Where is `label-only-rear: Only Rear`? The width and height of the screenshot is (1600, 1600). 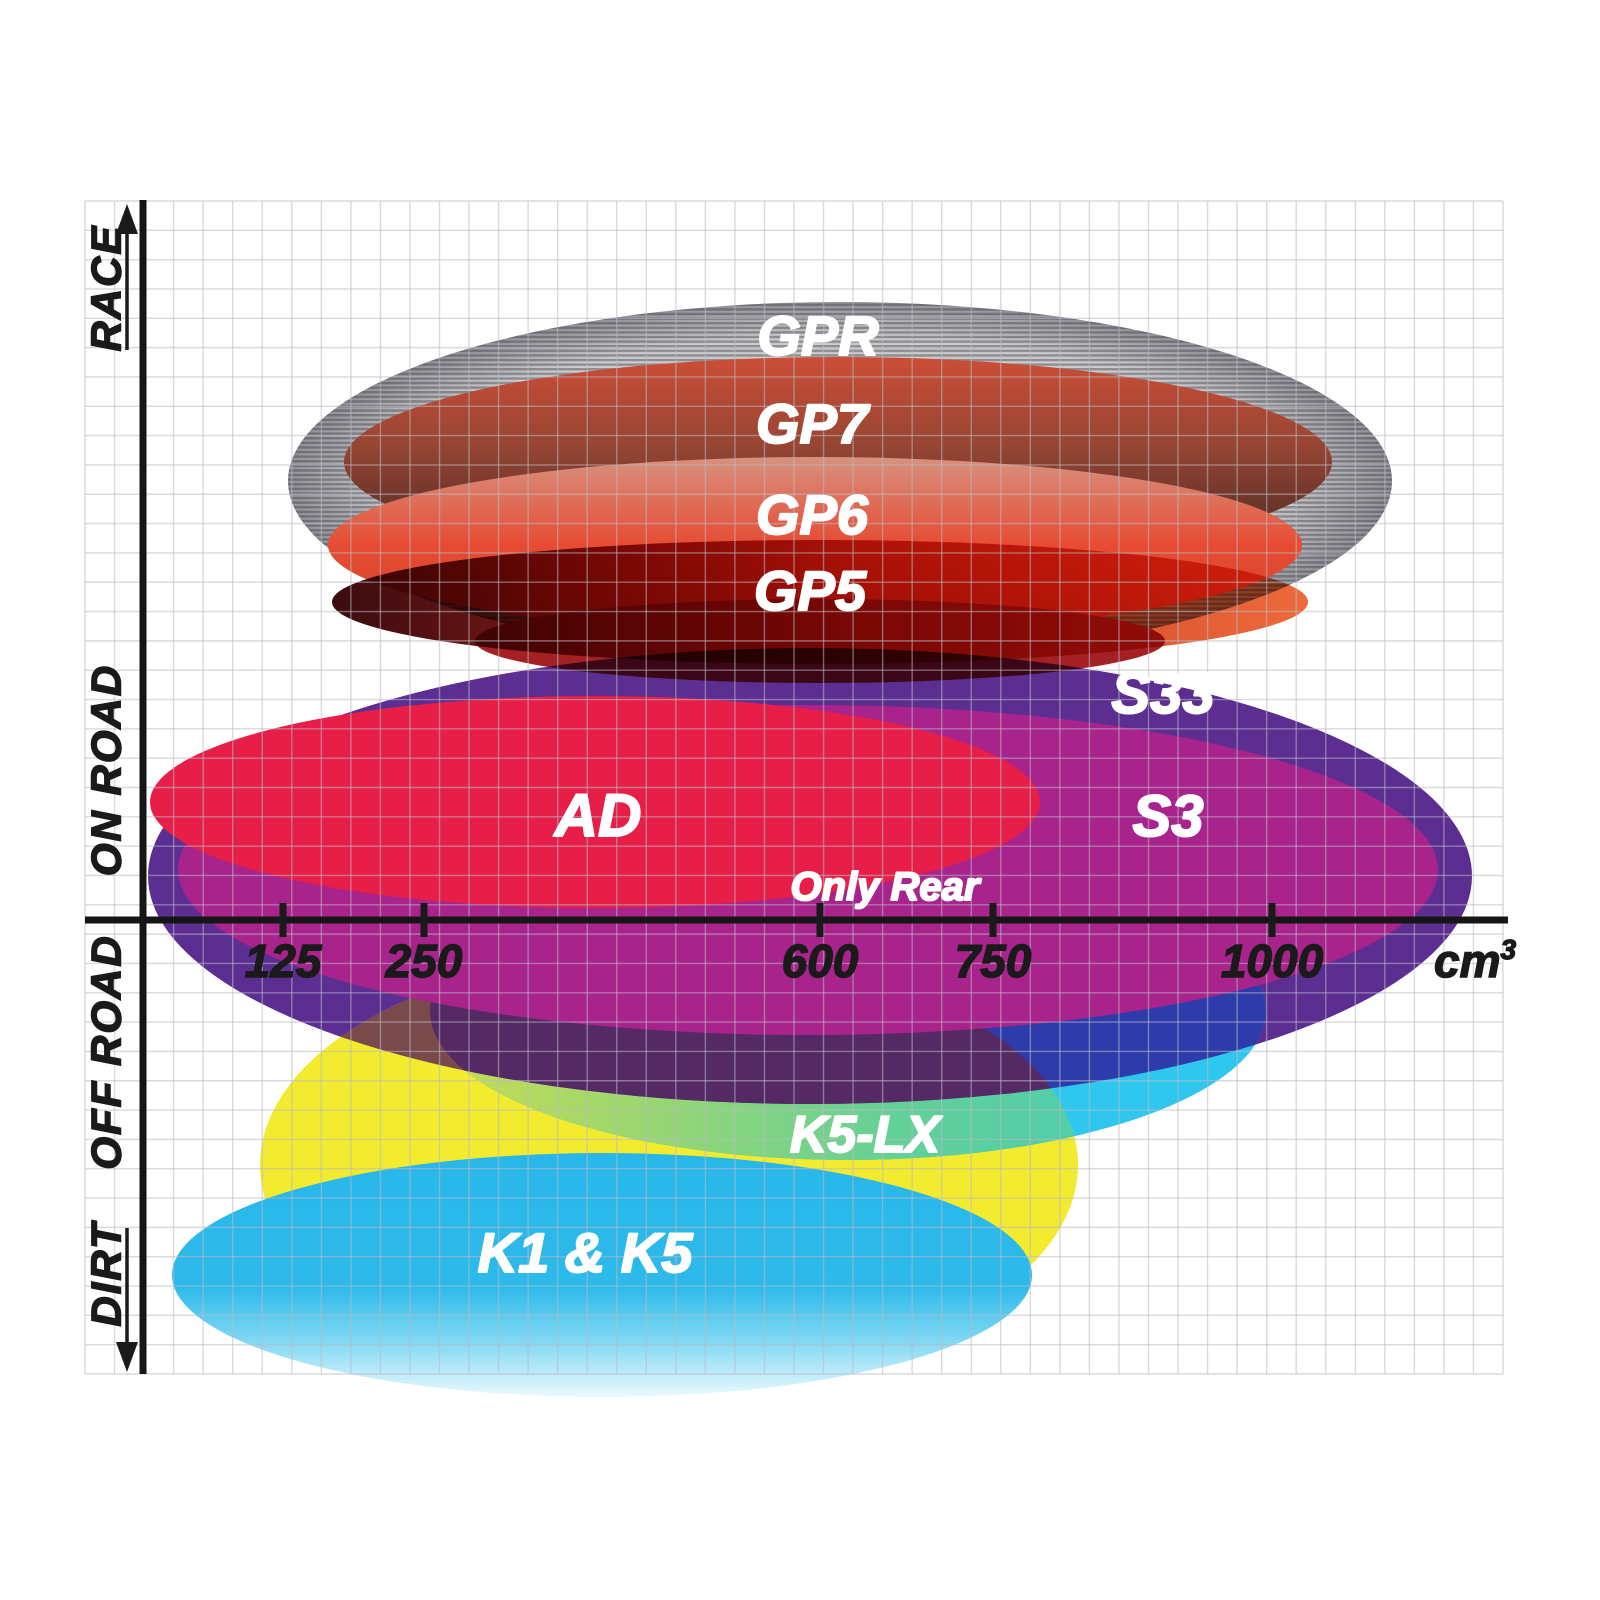
label-only-rear: Only Rear is located at coordinates (886, 887).